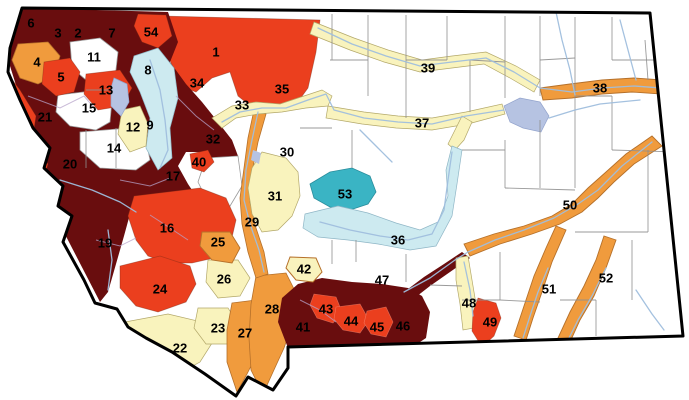 This screenshot has height=400, width=689. Describe the element at coordinates (287, 152) in the screenshot. I see `region-label-30: 30` at that location.